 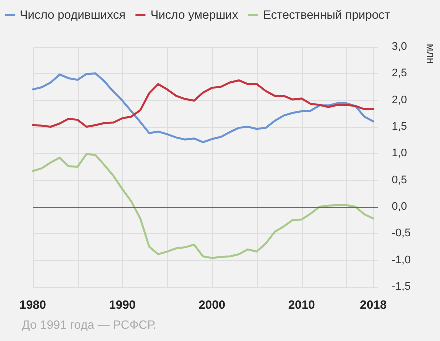 I want to click on y-axis-title: млн, so click(x=430, y=54).